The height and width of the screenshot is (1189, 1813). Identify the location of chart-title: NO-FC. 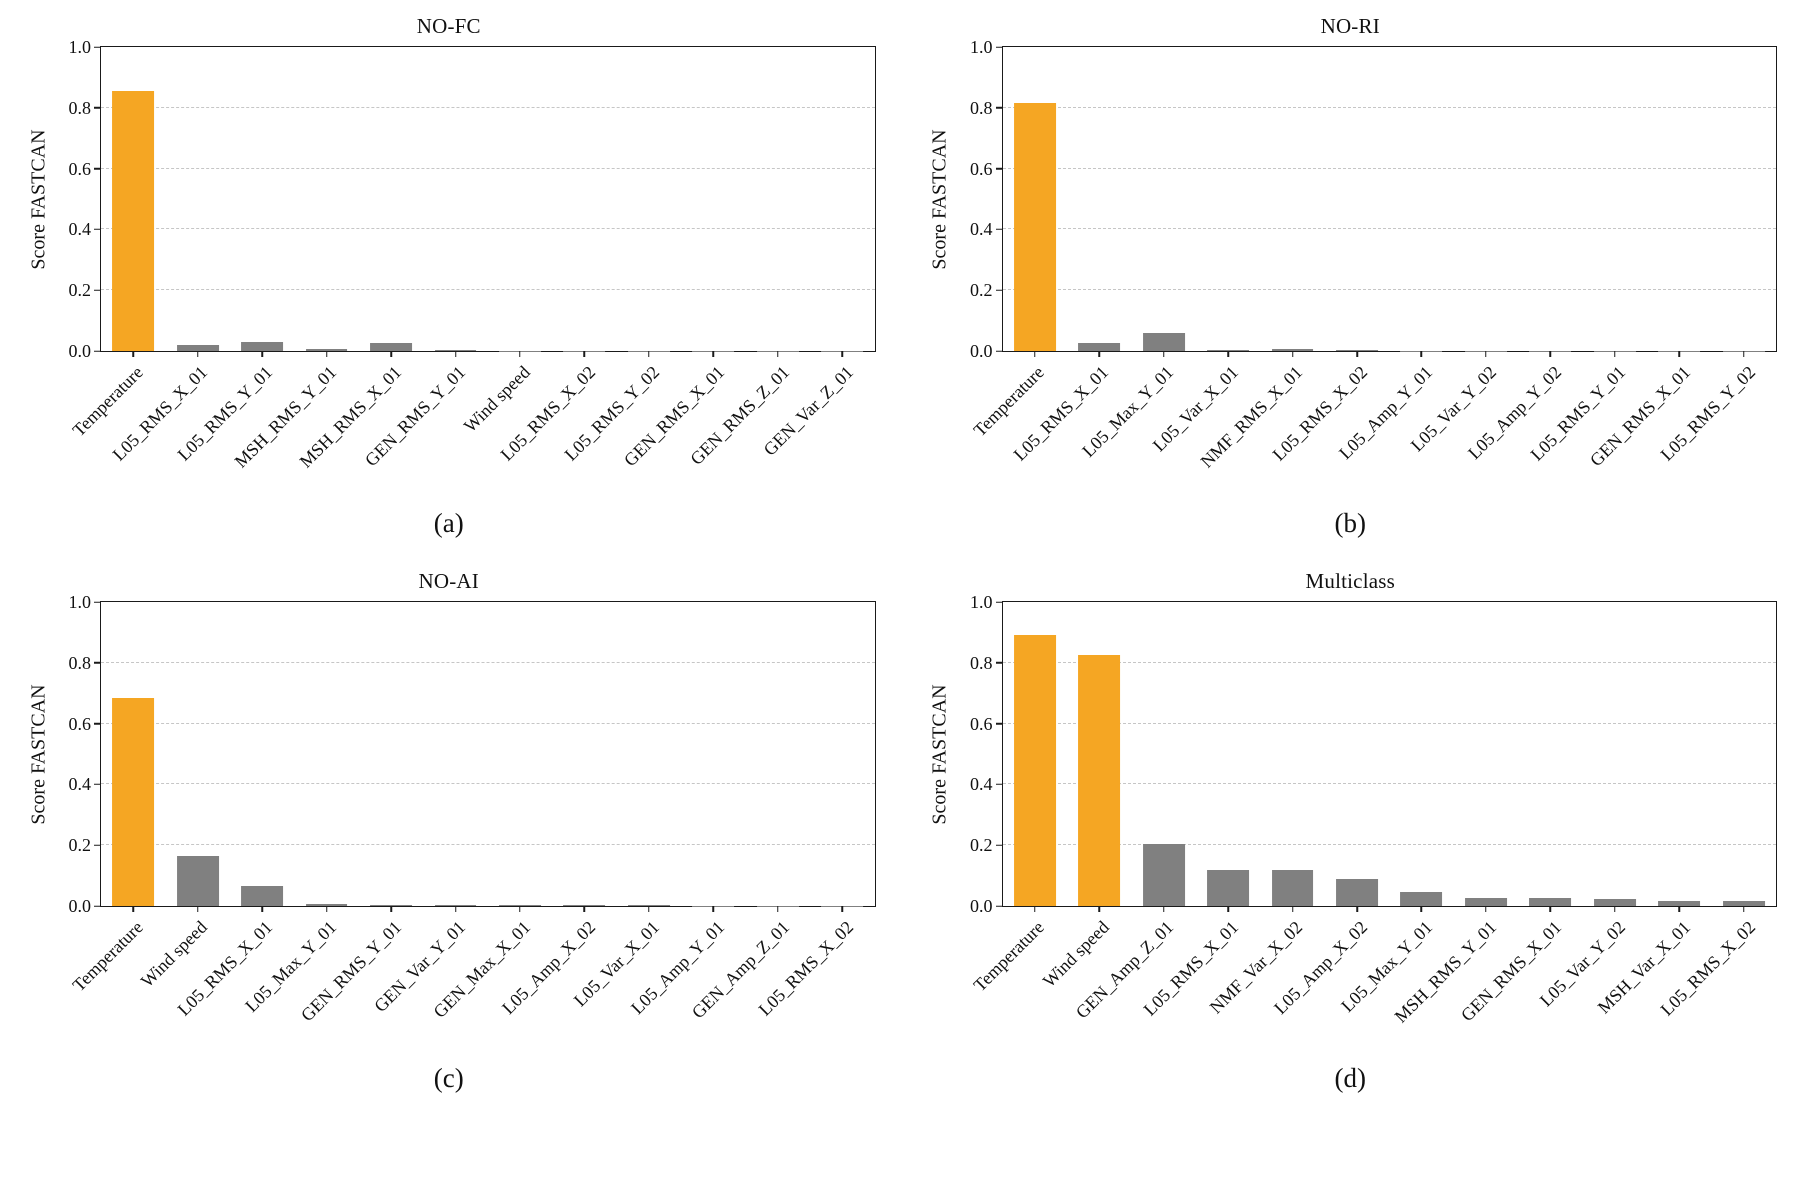
(448, 26).